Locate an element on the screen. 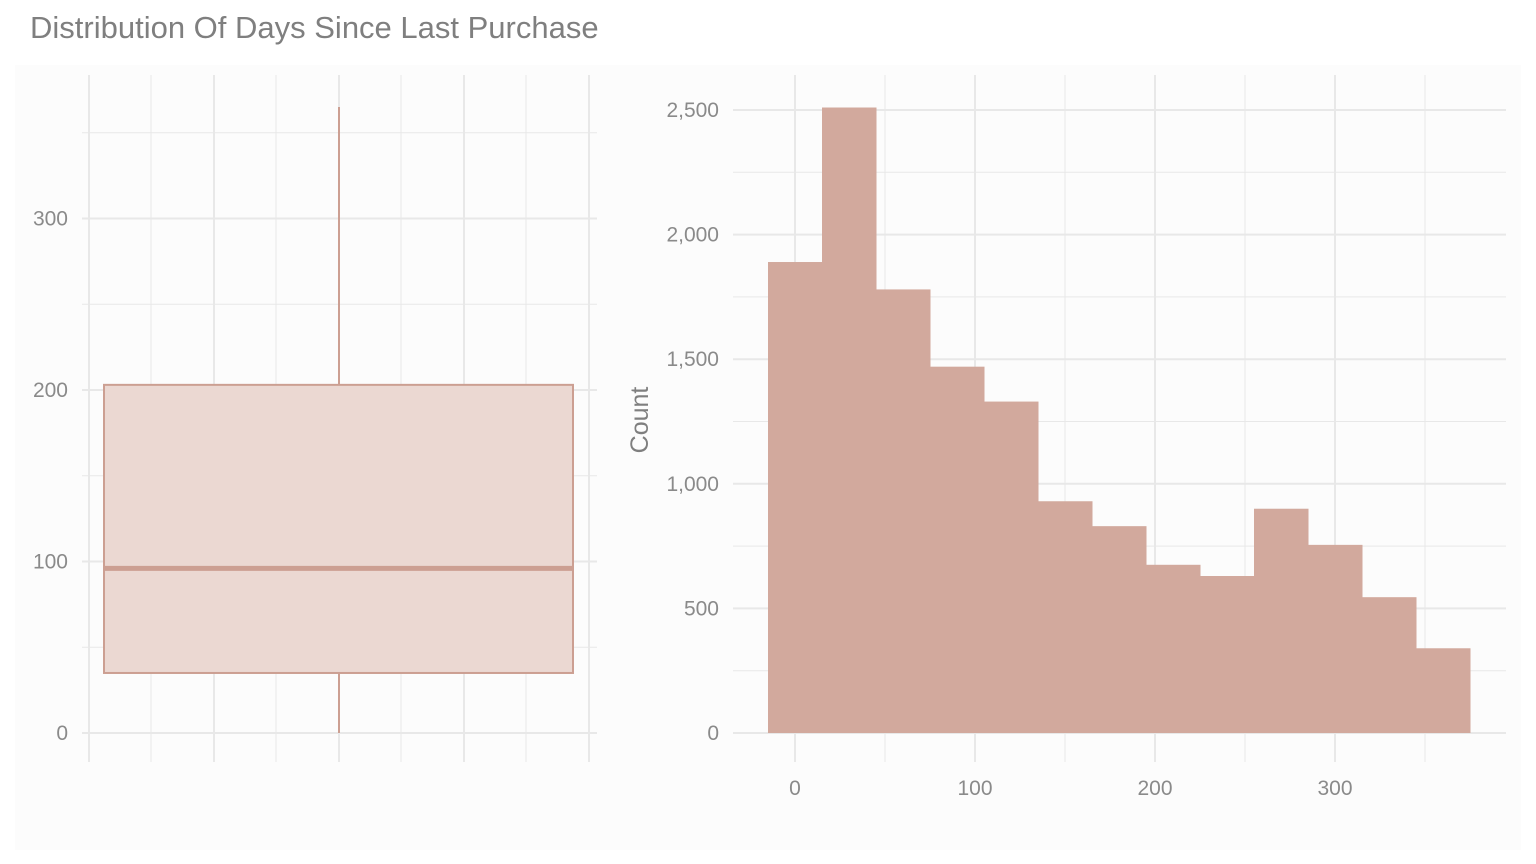 This screenshot has height=864, width=1536. histogram-x-tick-label: 200 is located at coordinates (1154, 788).